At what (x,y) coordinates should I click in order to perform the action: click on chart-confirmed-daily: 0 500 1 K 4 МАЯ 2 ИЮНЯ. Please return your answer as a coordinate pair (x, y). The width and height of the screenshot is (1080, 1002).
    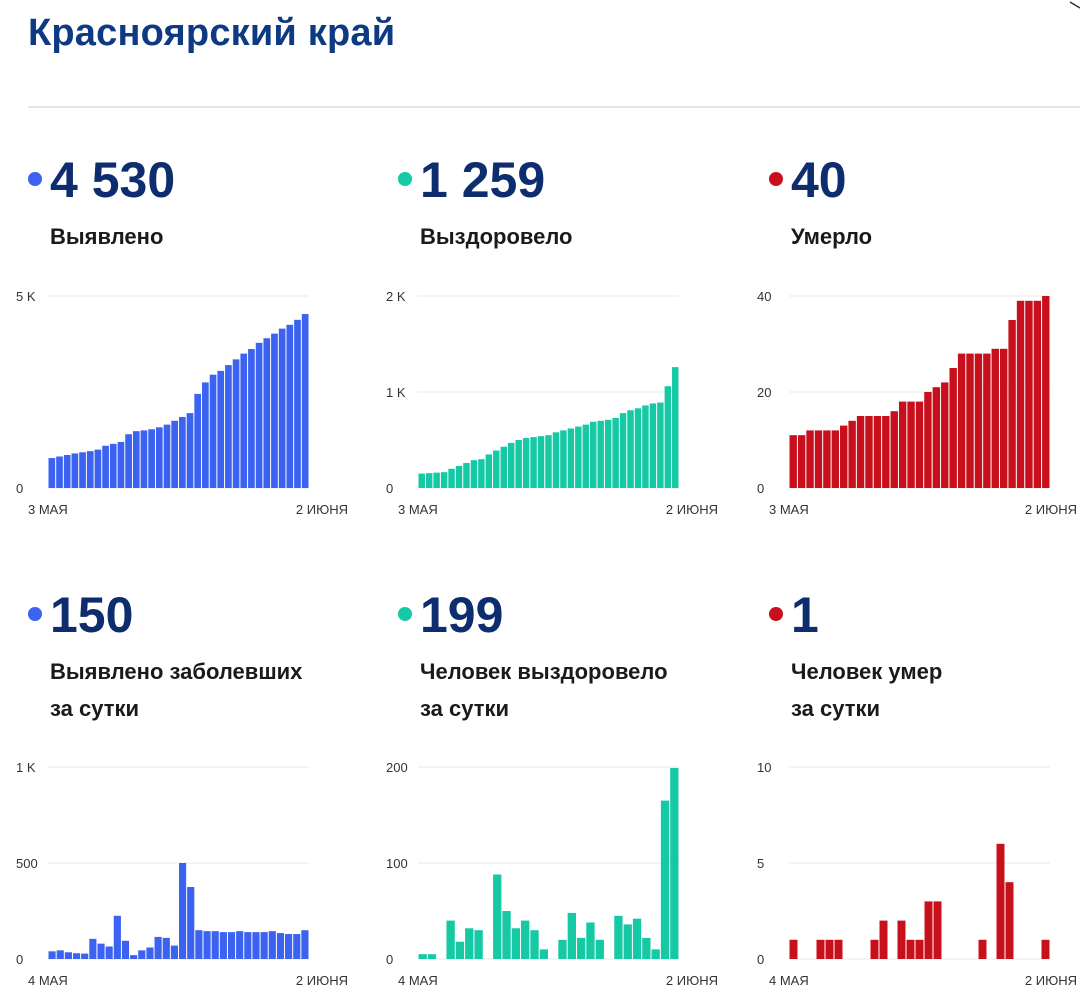
    Looking at the image, I should click on (182, 874).